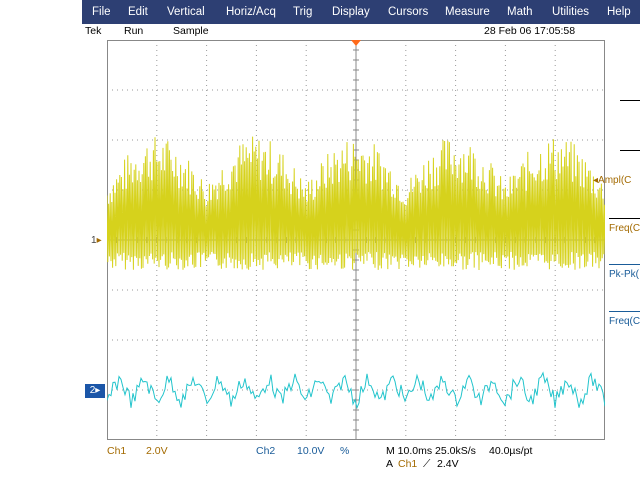  Describe the element at coordinates (624, 321) in the screenshot. I see `measure-freq-ch2: Freq(C:` at that location.